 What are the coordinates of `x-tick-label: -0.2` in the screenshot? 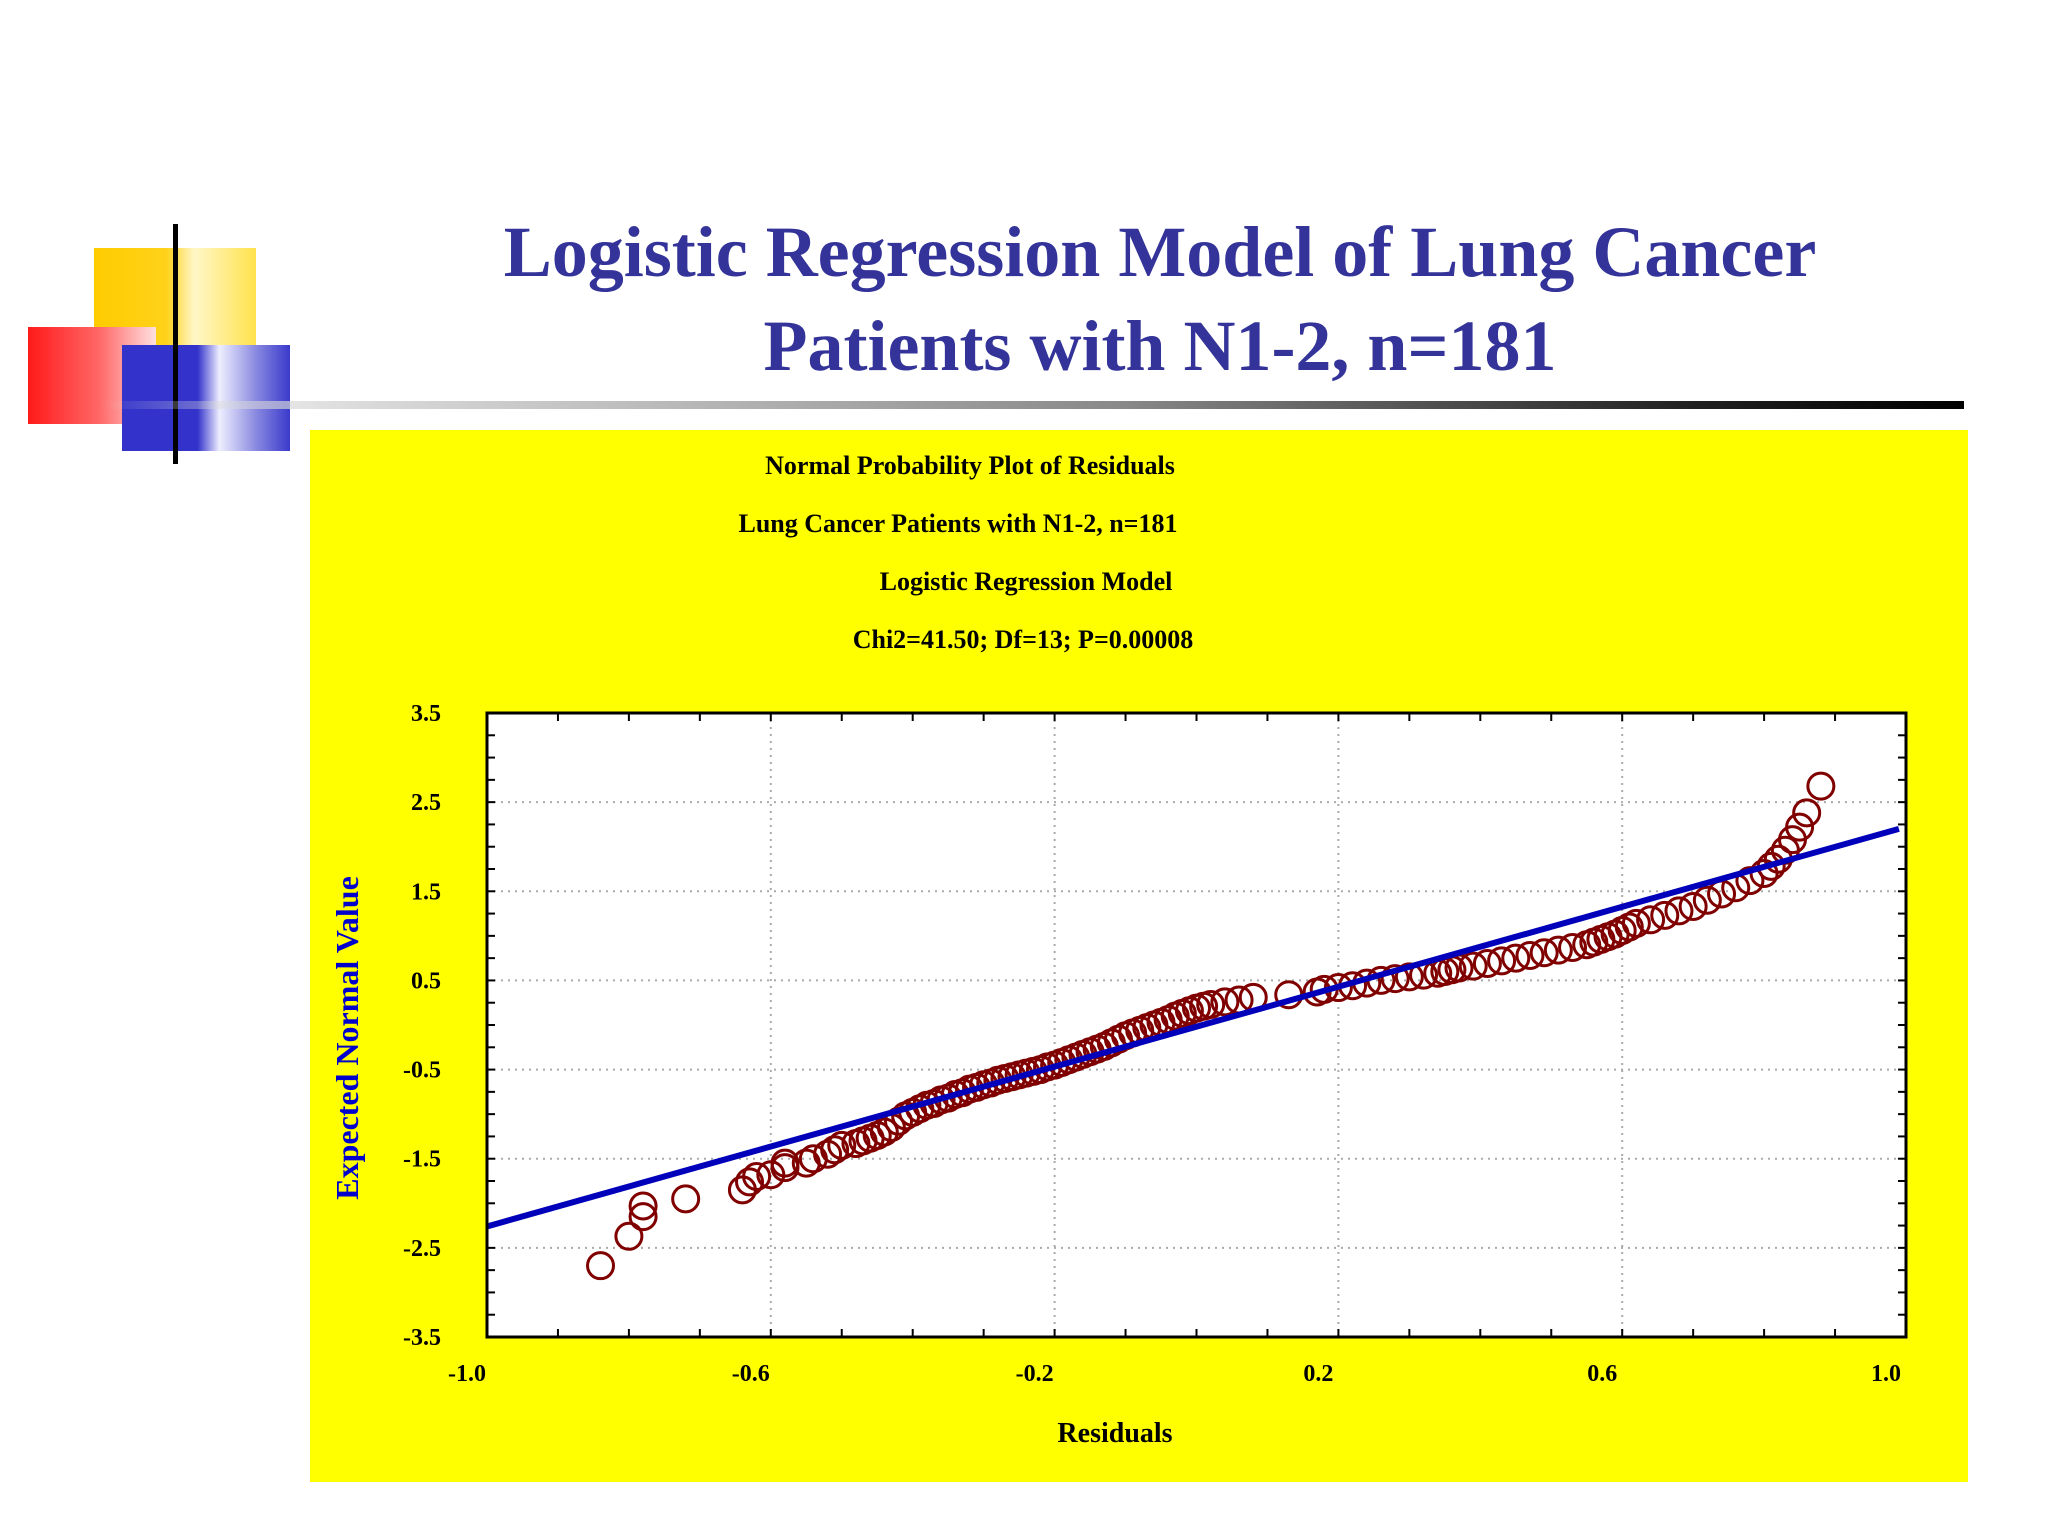 It's located at (1035, 1374).